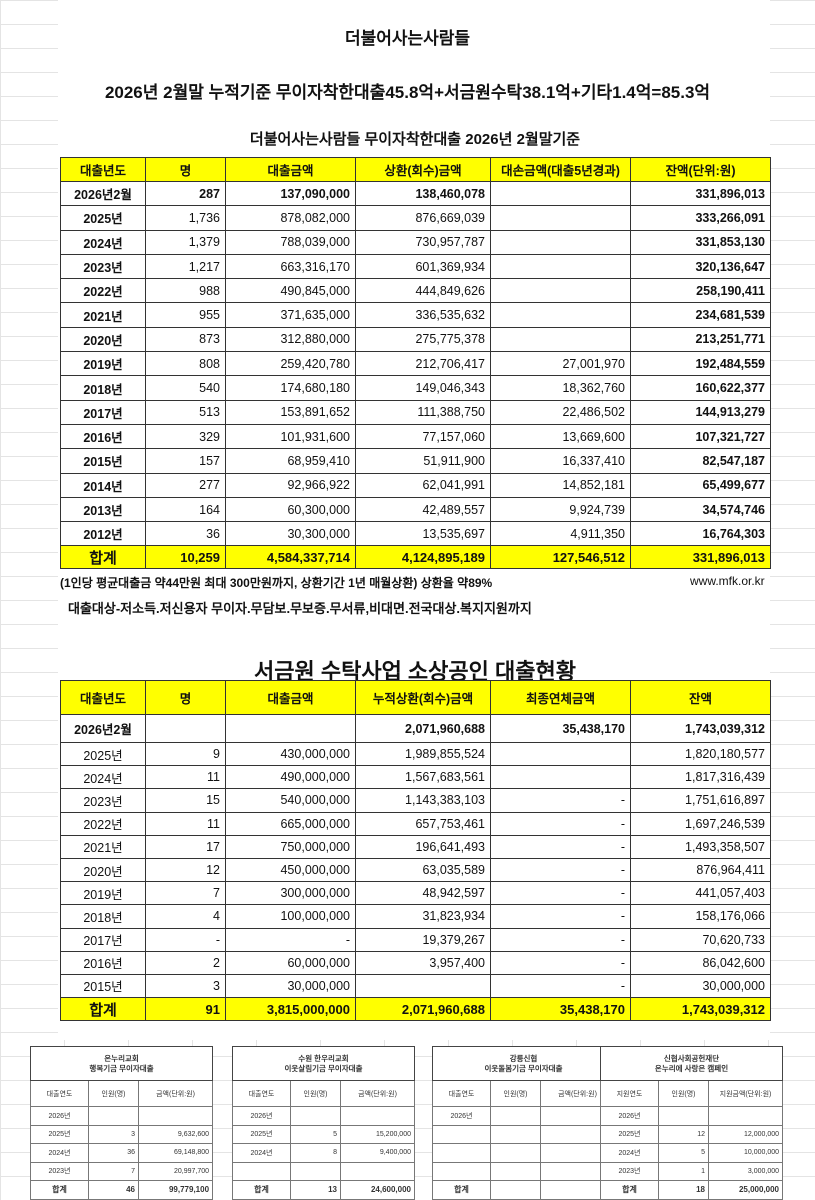 The height and width of the screenshot is (1200, 815). What do you see at coordinates (113, 1134) in the screenshot?
I see `count-cell: 3` at bounding box center [113, 1134].